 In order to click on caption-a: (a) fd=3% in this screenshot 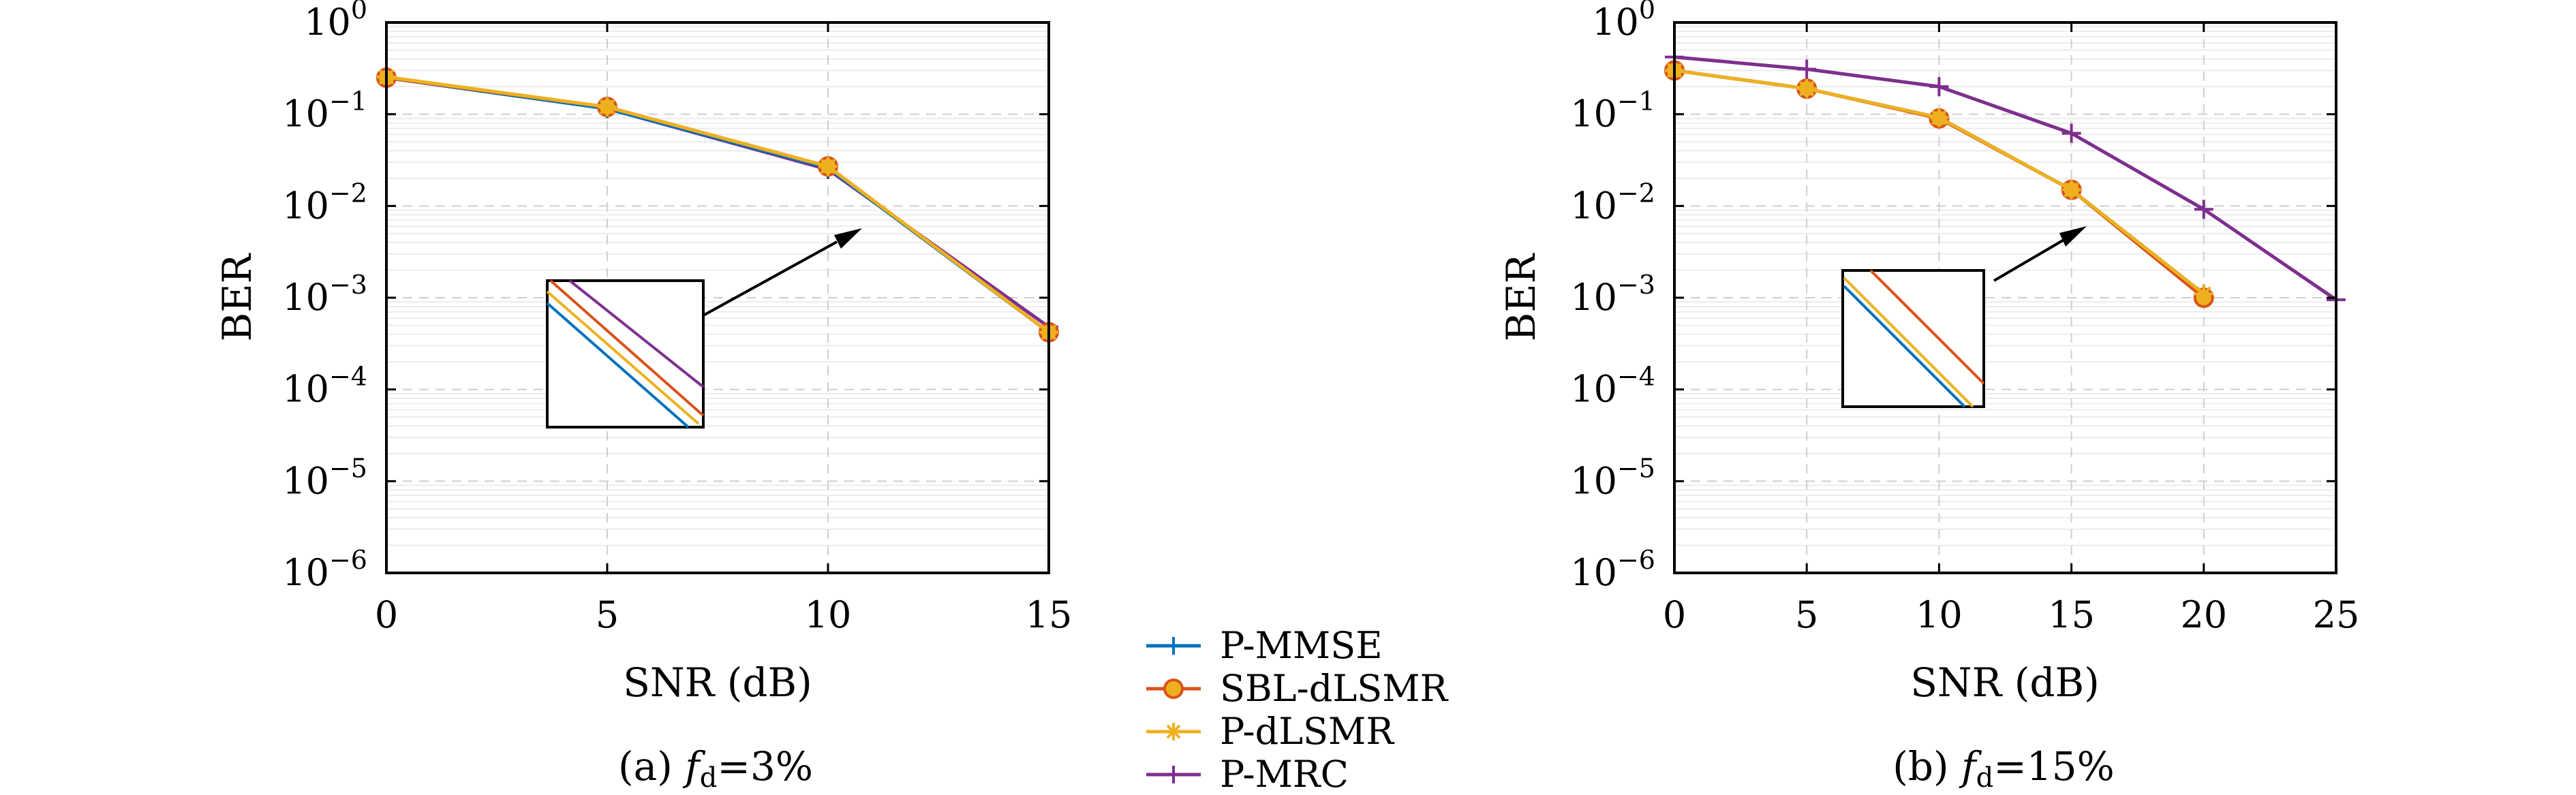, I will do `click(716, 768)`.